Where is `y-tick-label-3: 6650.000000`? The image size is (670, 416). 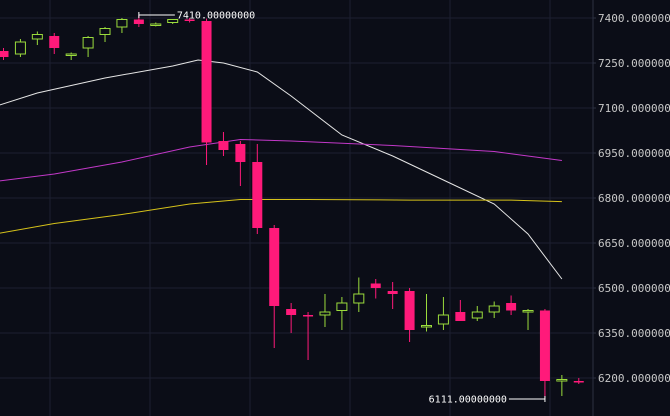
y-tick-label-3: 6650.000000 is located at coordinates (634, 243).